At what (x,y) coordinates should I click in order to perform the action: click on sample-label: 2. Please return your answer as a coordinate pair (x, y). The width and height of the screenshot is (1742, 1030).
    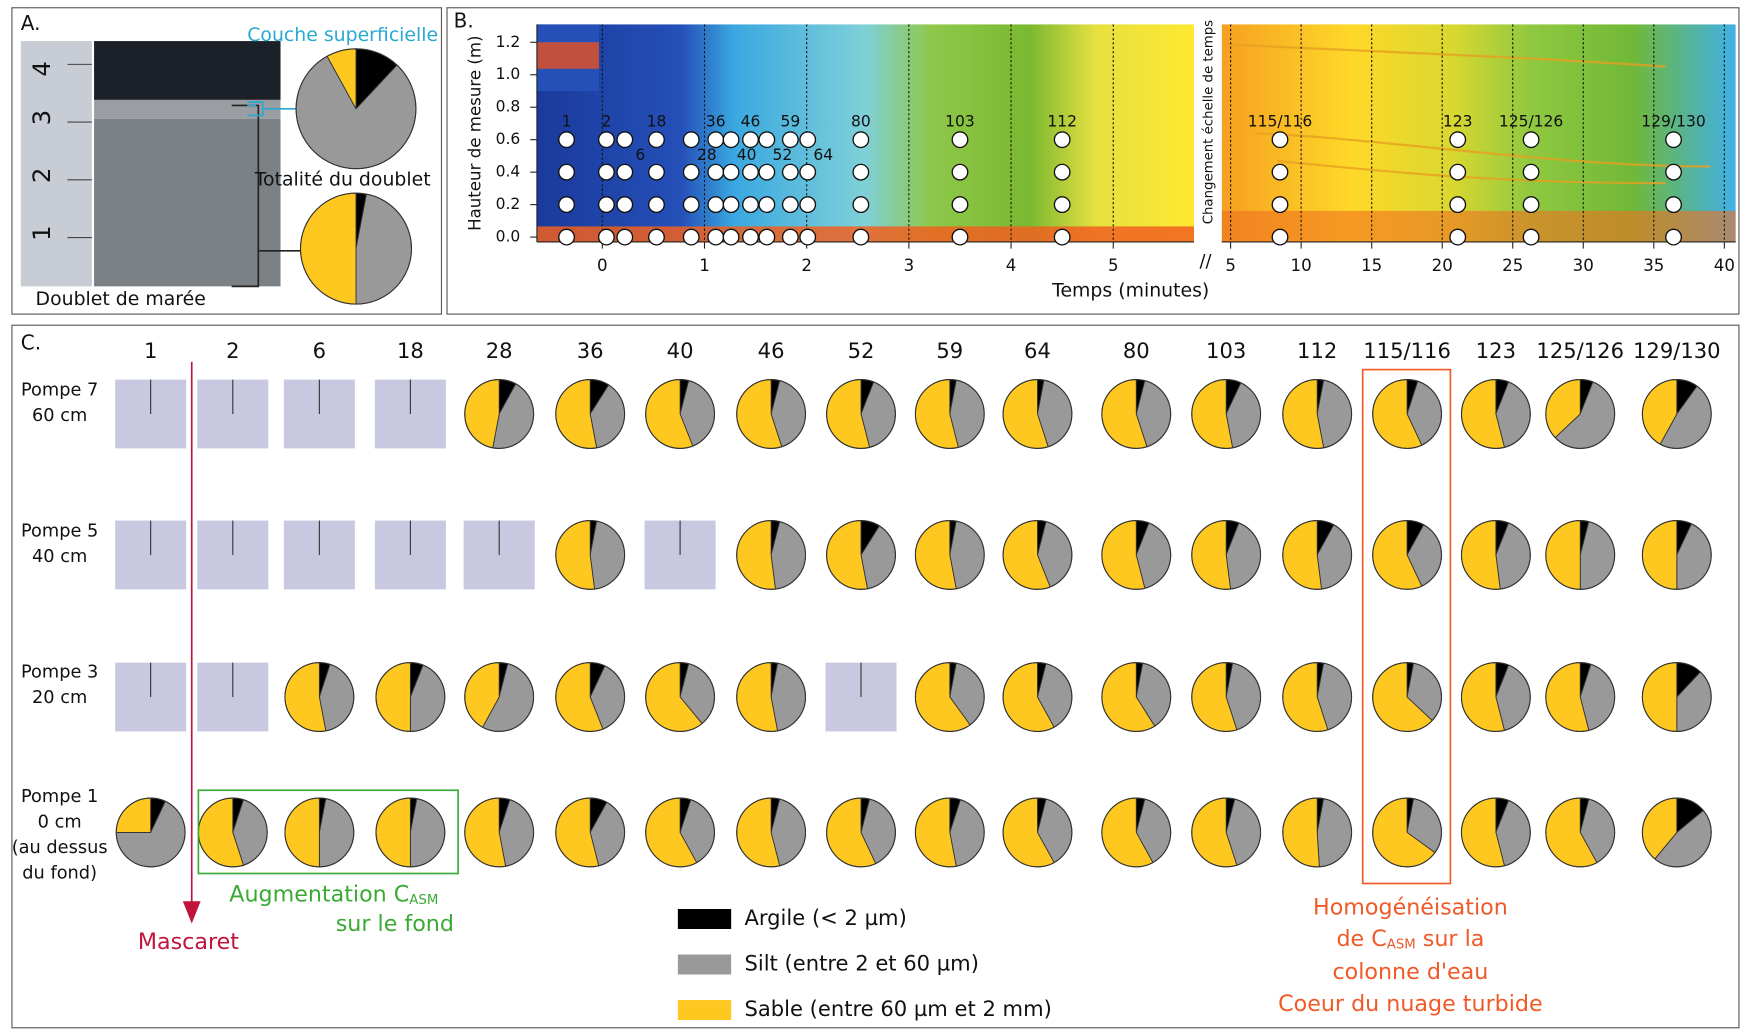
    Looking at the image, I should click on (606, 122).